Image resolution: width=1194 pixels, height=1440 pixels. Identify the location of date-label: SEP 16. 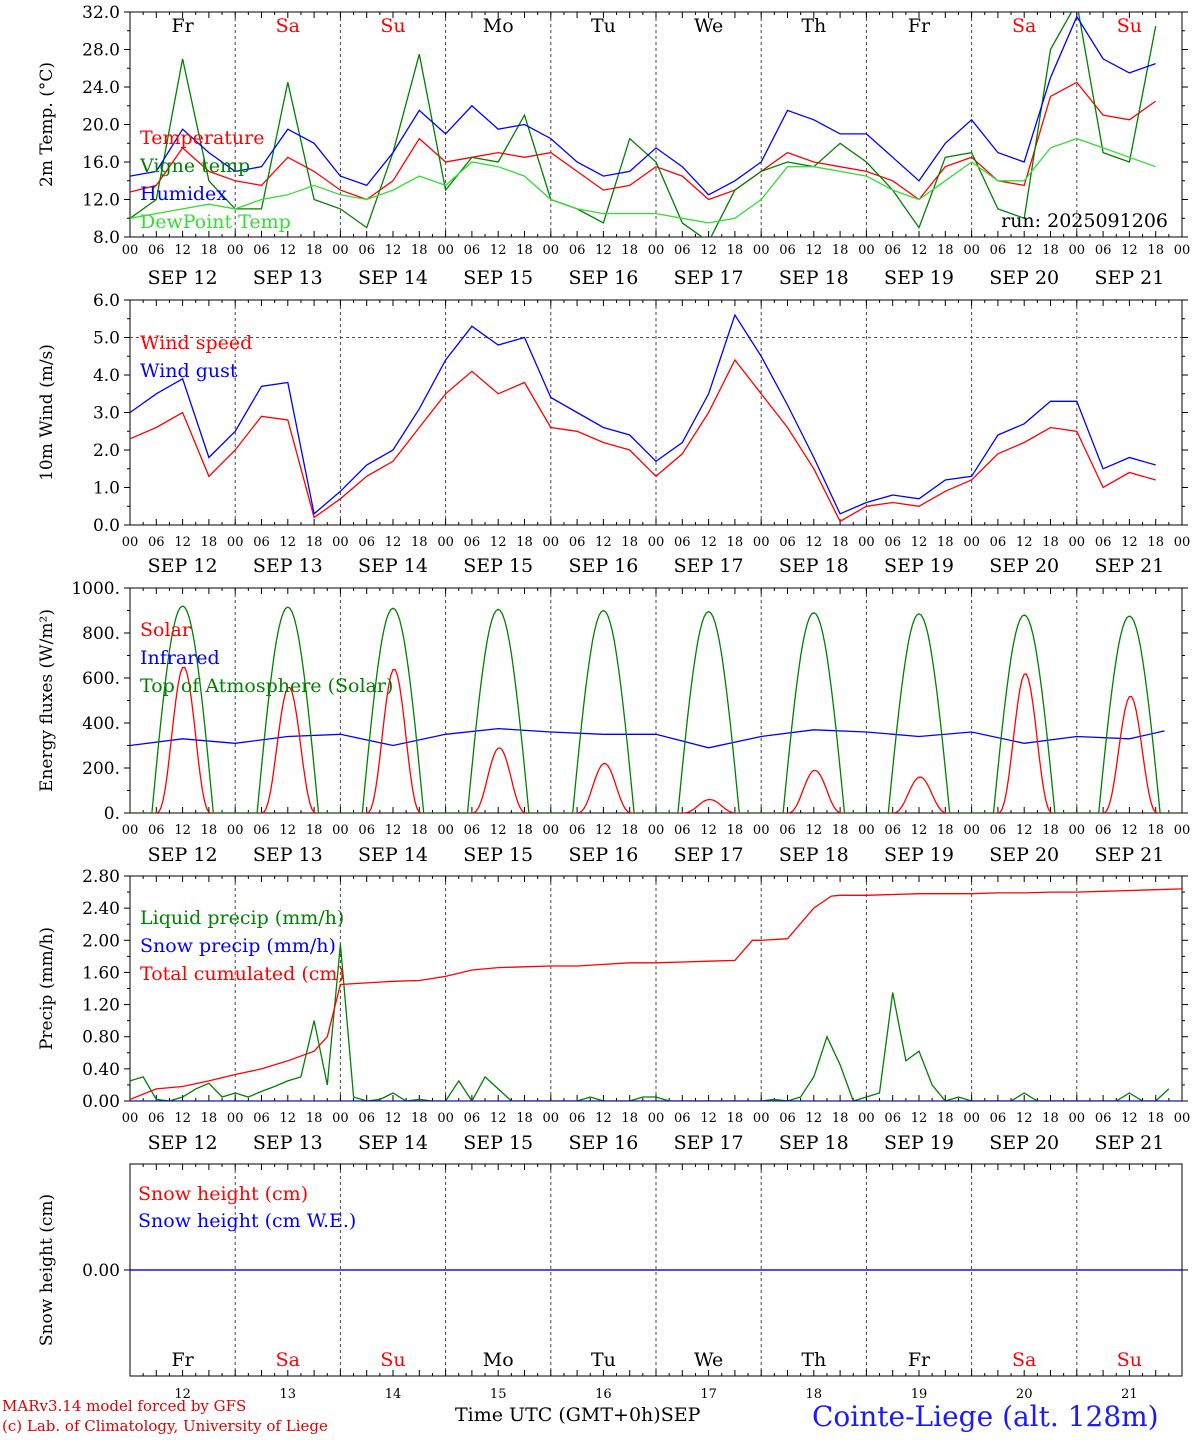
(603, 1143).